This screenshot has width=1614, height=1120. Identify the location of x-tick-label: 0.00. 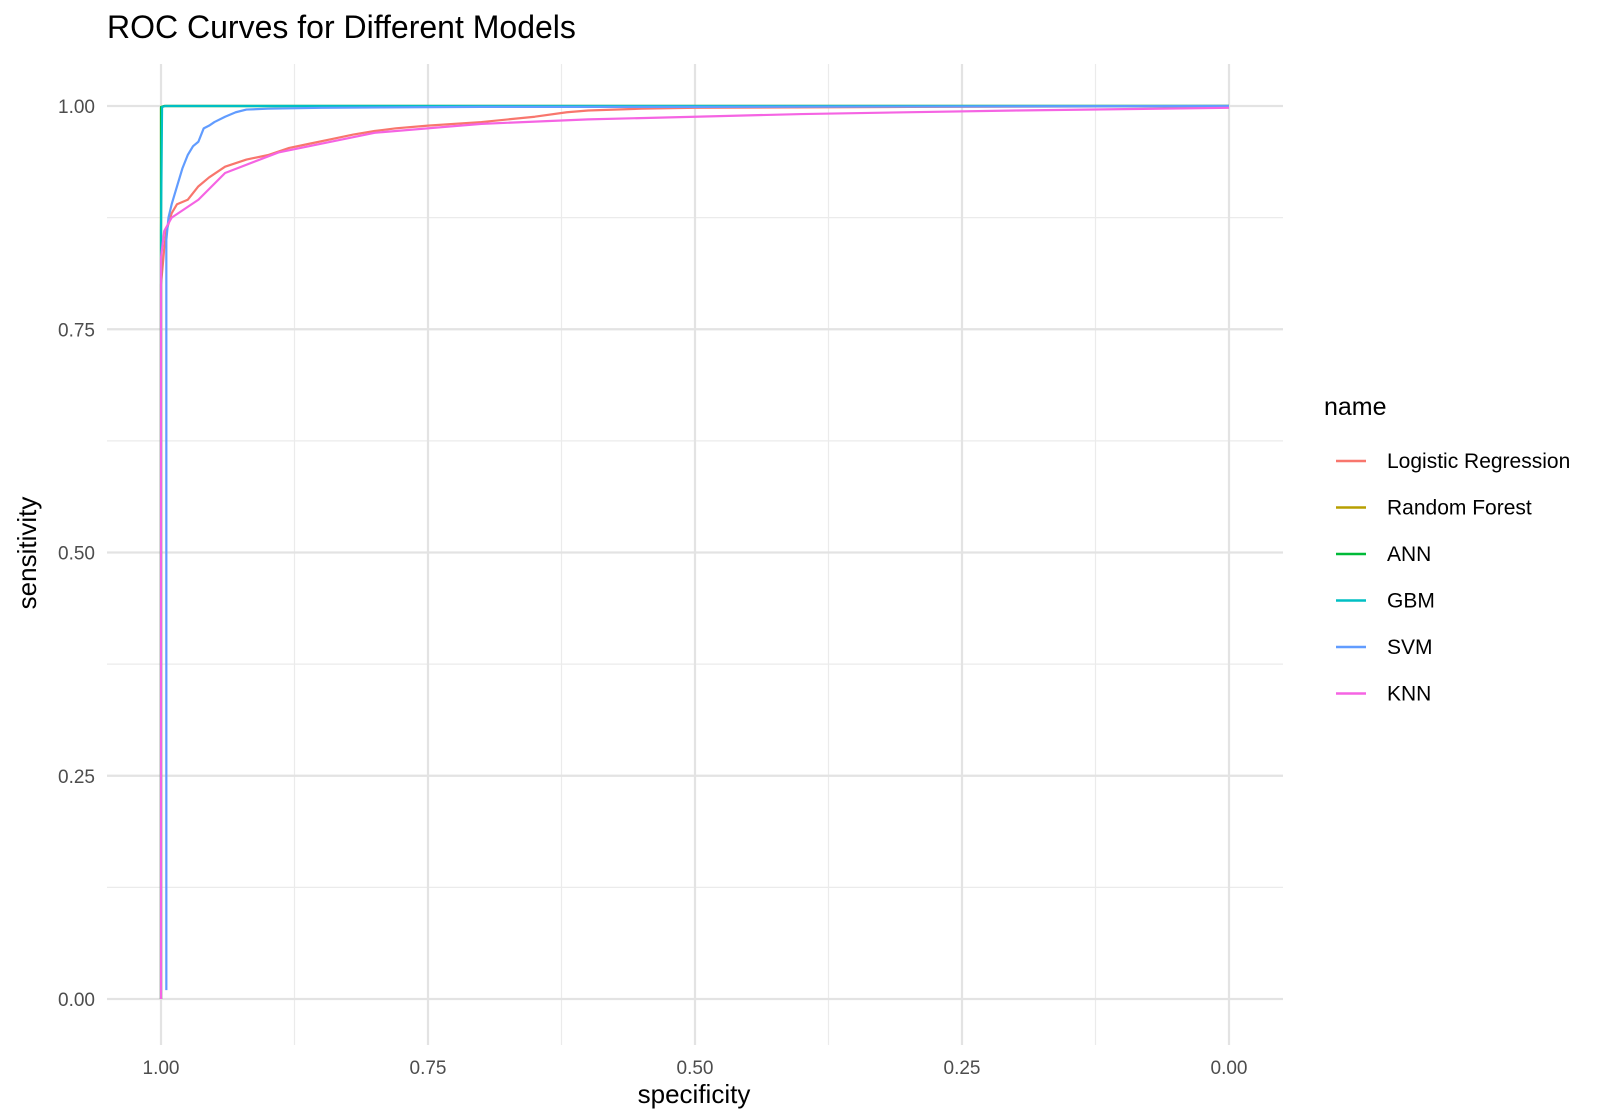
(1229, 1068).